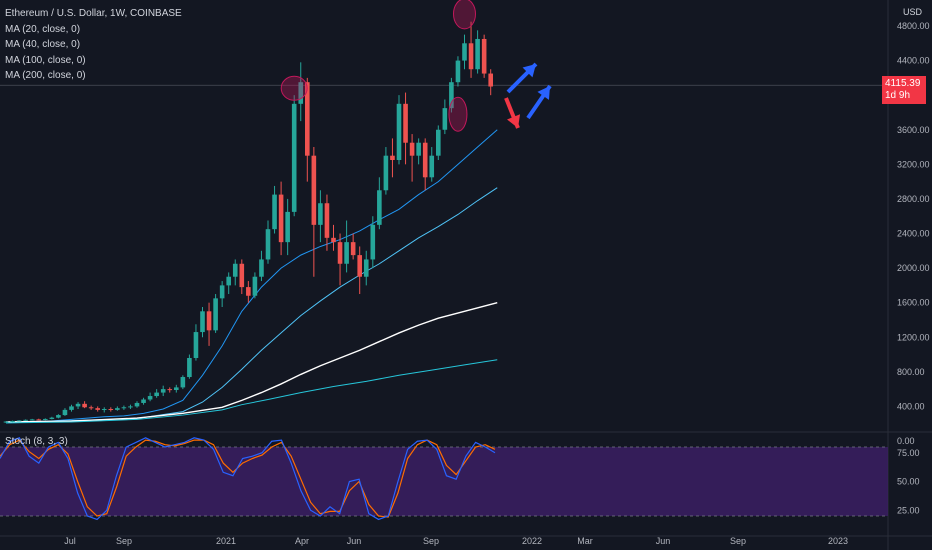 Image resolution: width=932 pixels, height=550 pixels. Describe the element at coordinates (251, 391) in the screenshot. I see `ma-line-ma200` at that location.